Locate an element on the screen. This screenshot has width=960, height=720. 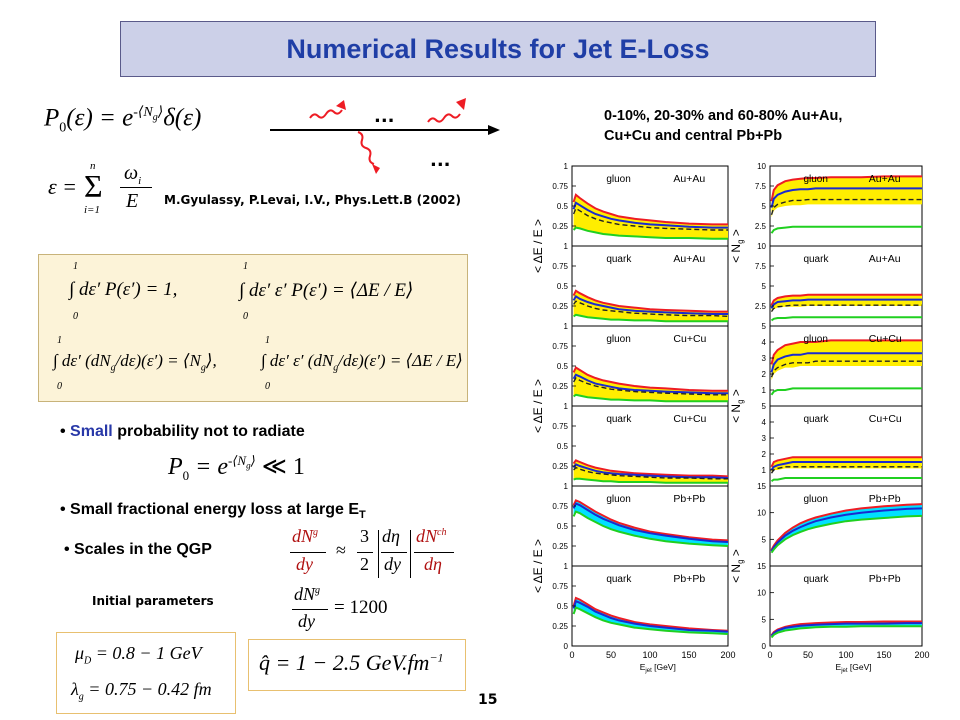
col1-panel3-ytick-3: 2 is located at coordinates (764, 454).